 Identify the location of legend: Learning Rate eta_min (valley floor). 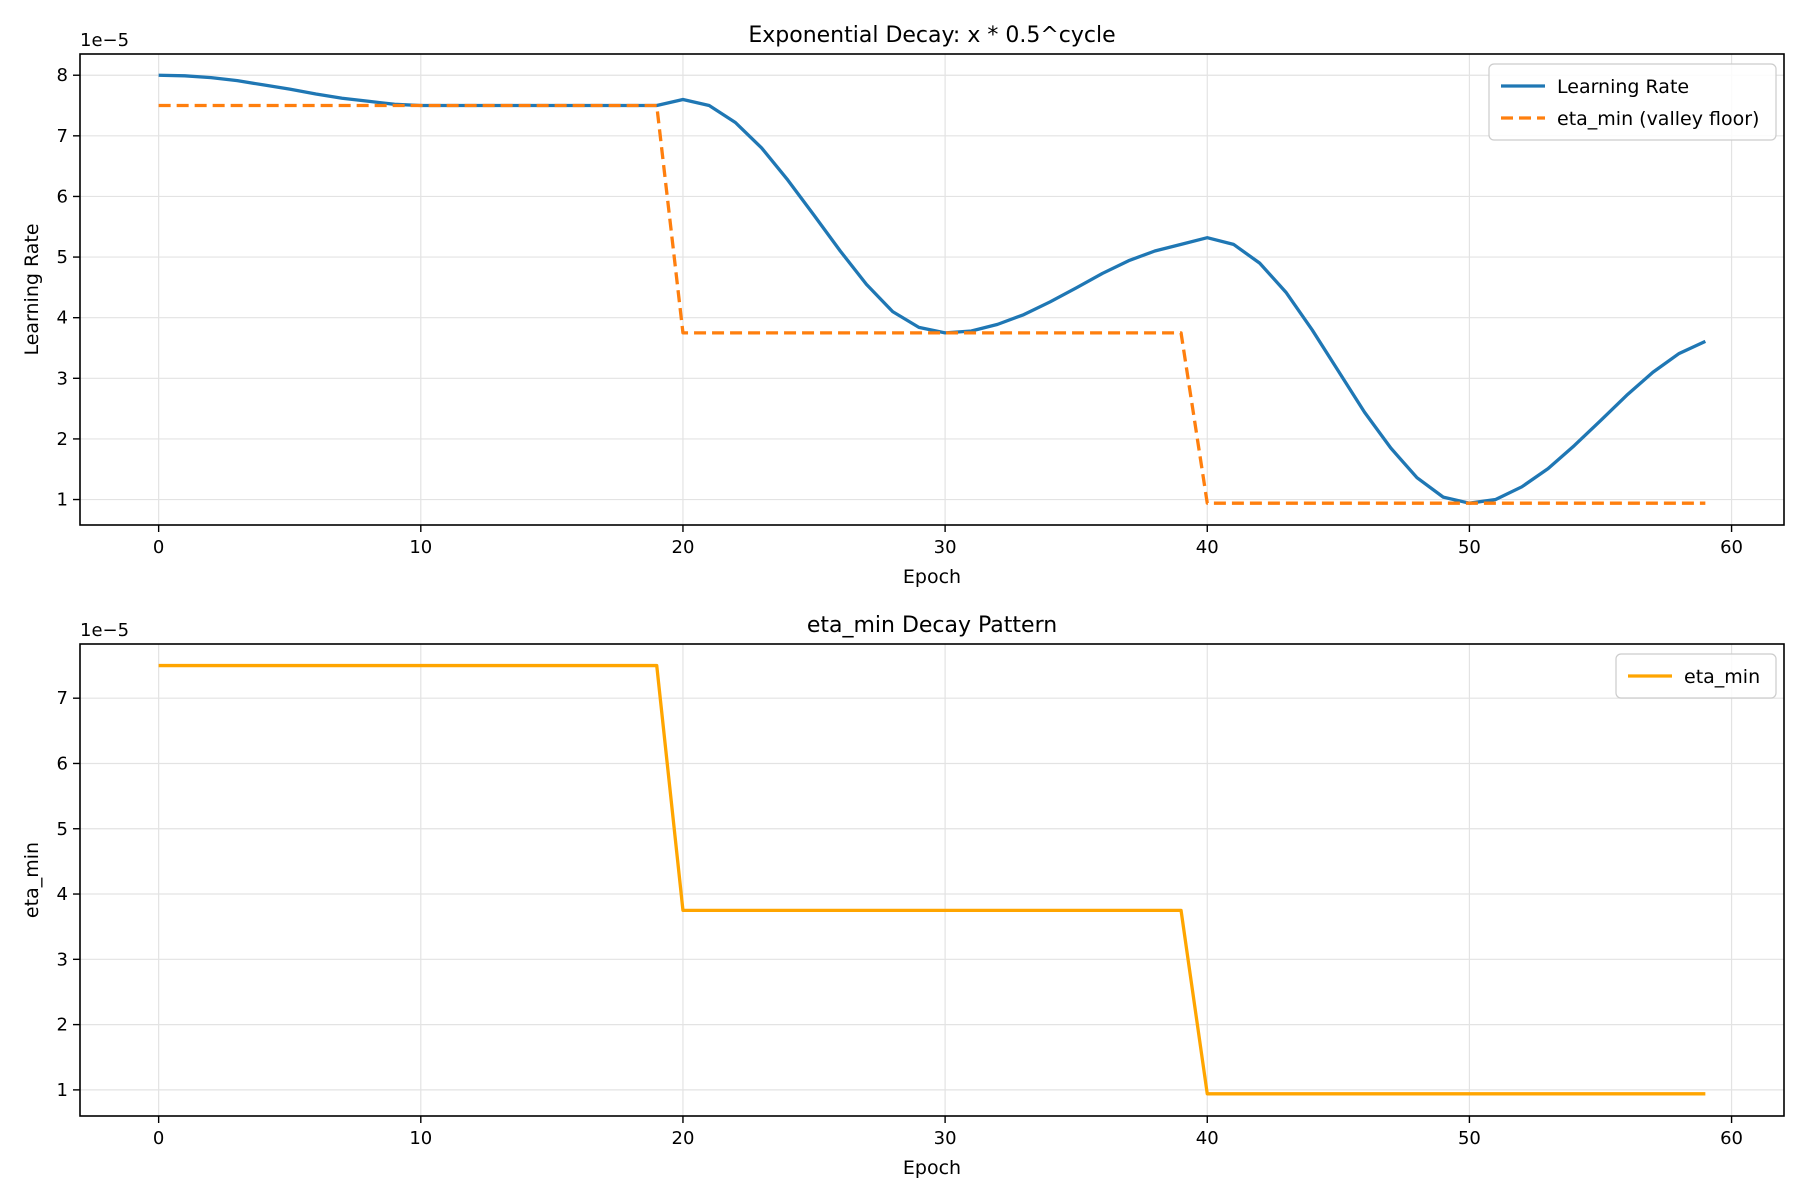
(1632, 102).